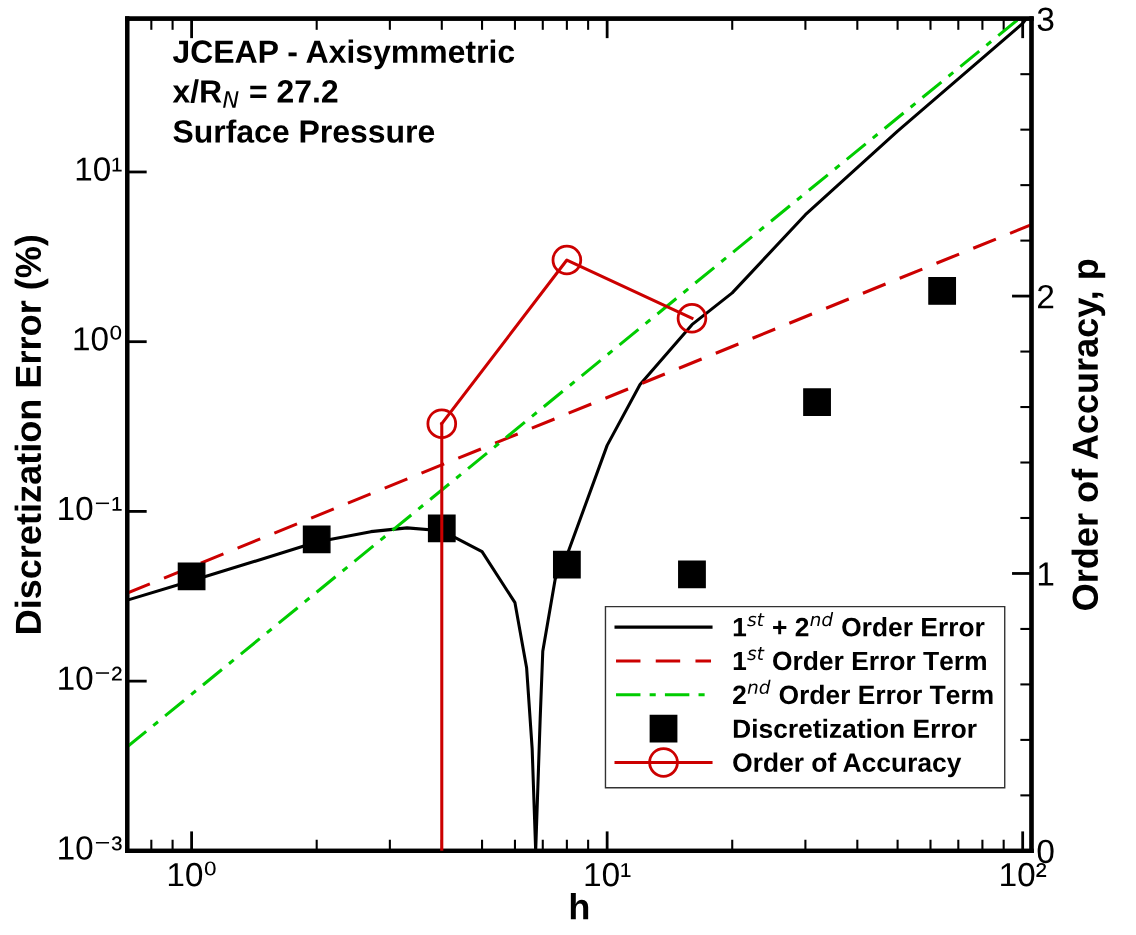 This screenshot has height=935, width=1136. I want to click on y-axis-title: Discretization Error (%), so click(31, 434).